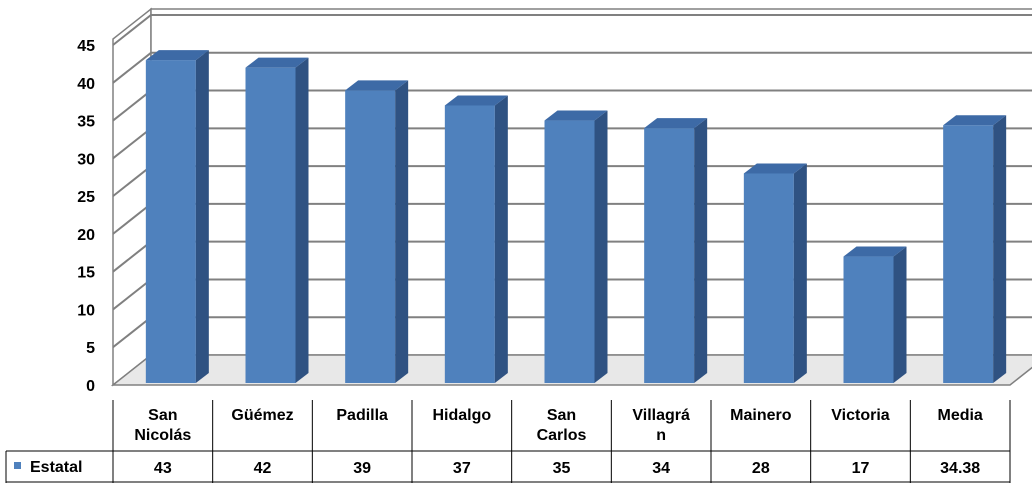 The height and width of the screenshot is (483, 1032). What do you see at coordinates (960, 468) in the screenshot?
I see `value-label: 34.38` at bounding box center [960, 468].